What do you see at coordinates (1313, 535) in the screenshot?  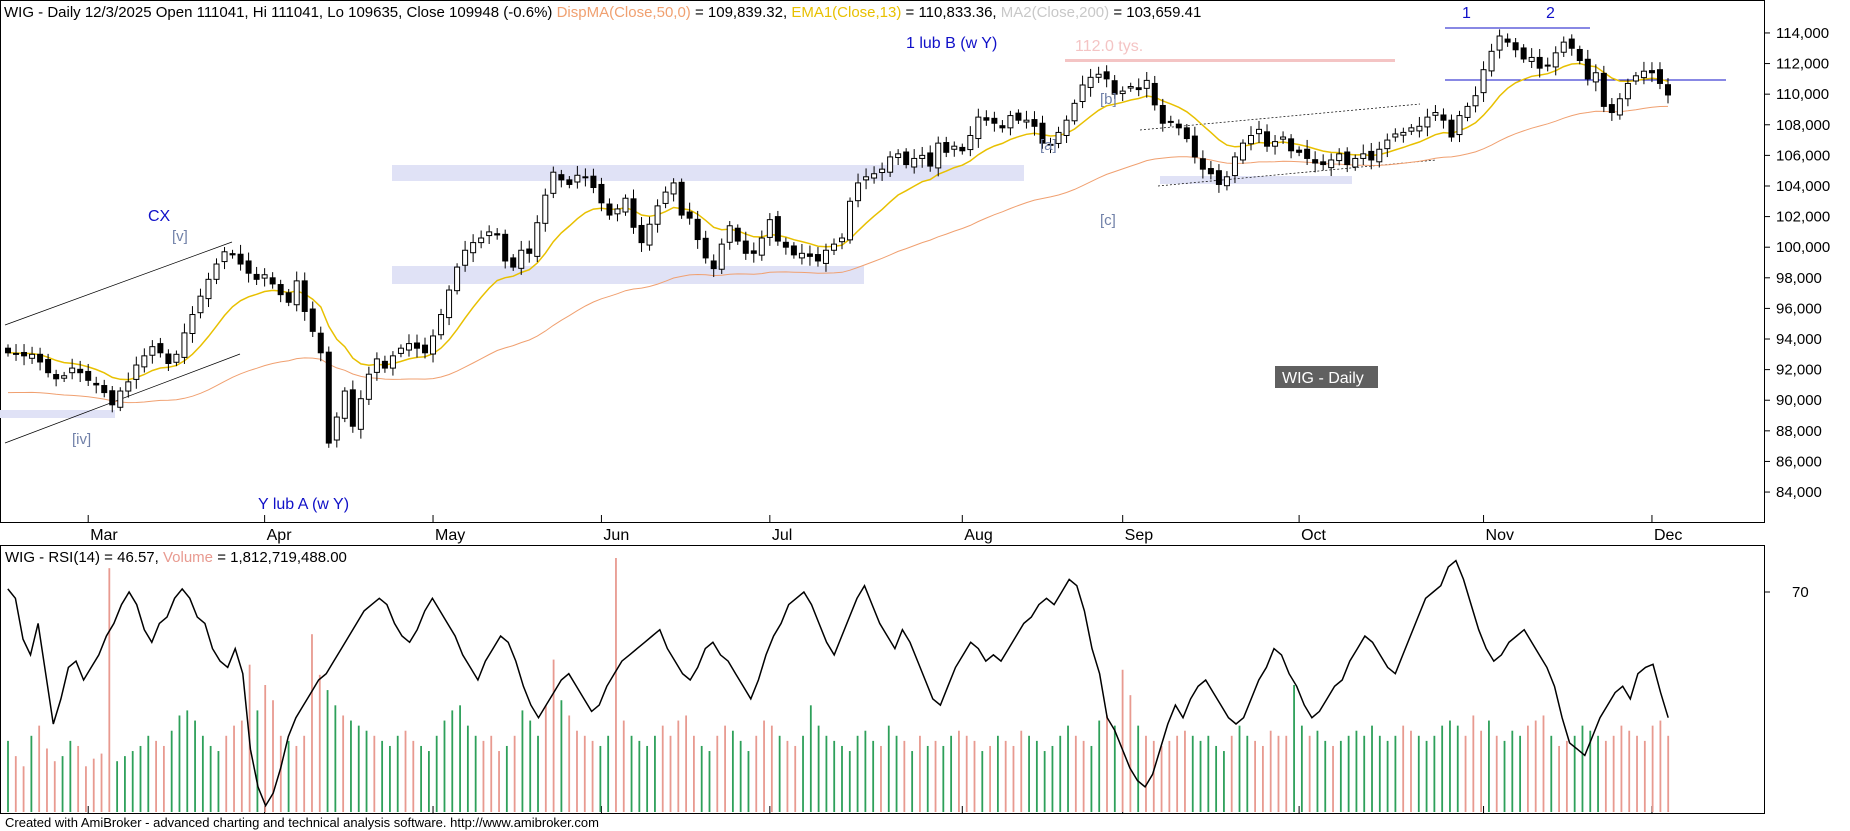 I see `month-label: Oct` at bounding box center [1313, 535].